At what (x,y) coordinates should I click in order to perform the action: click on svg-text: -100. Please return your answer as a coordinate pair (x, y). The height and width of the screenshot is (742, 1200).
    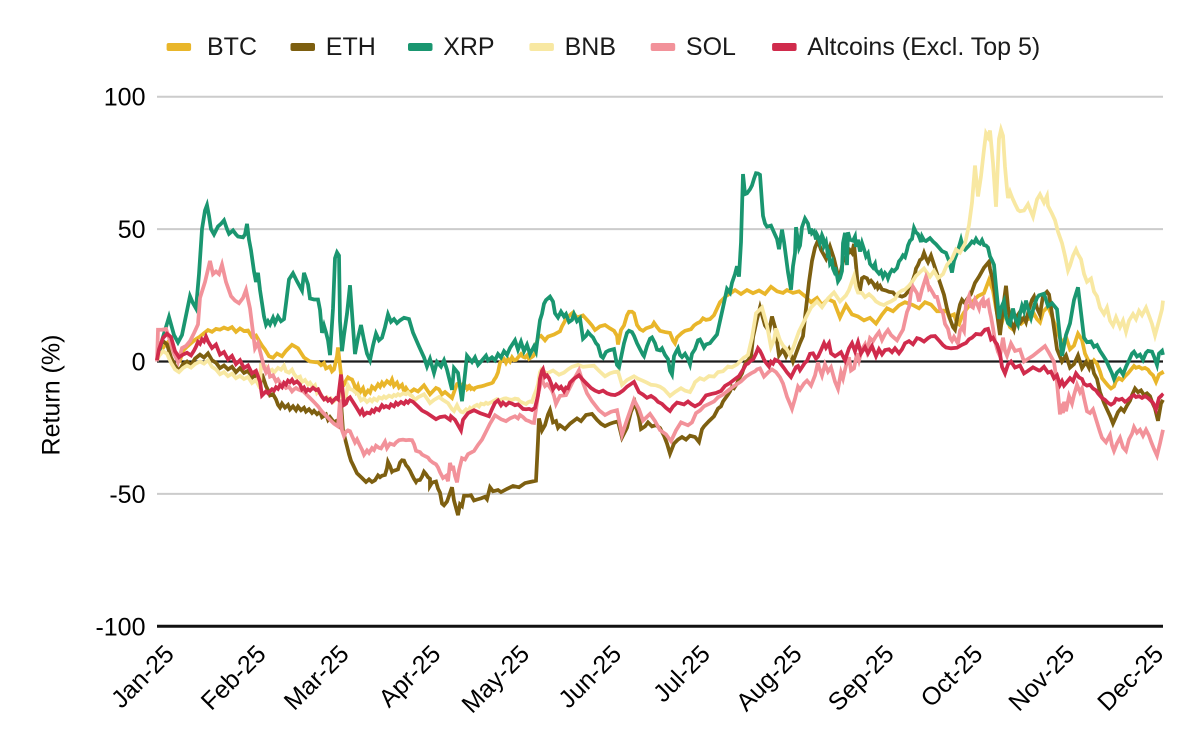
    Looking at the image, I should click on (120, 627).